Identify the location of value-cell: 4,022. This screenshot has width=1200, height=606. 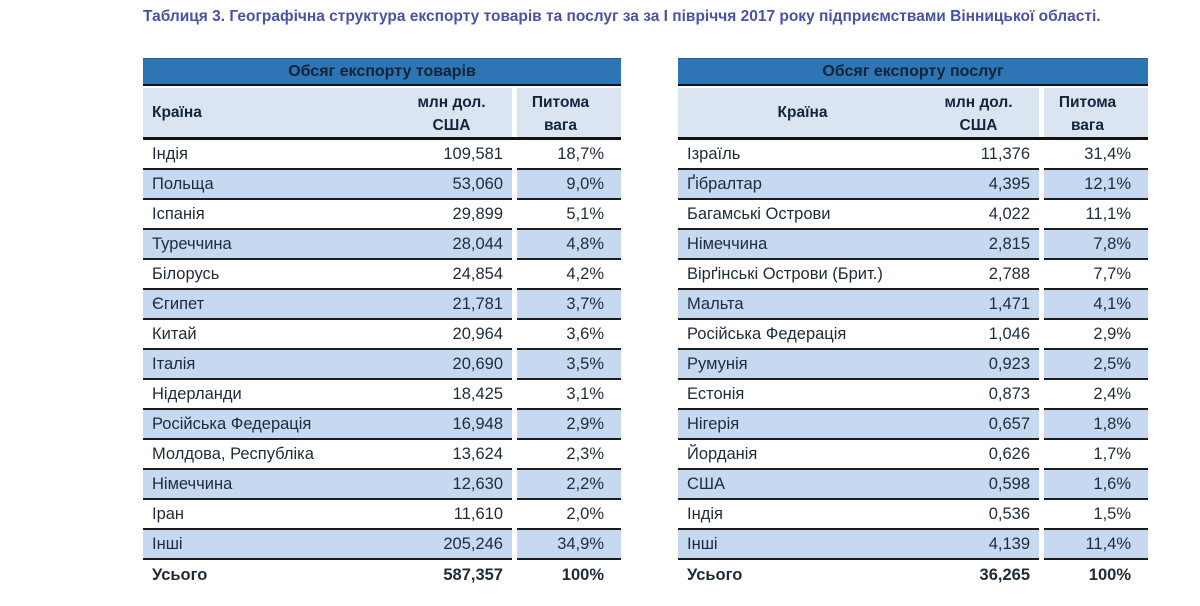
(1009, 213).